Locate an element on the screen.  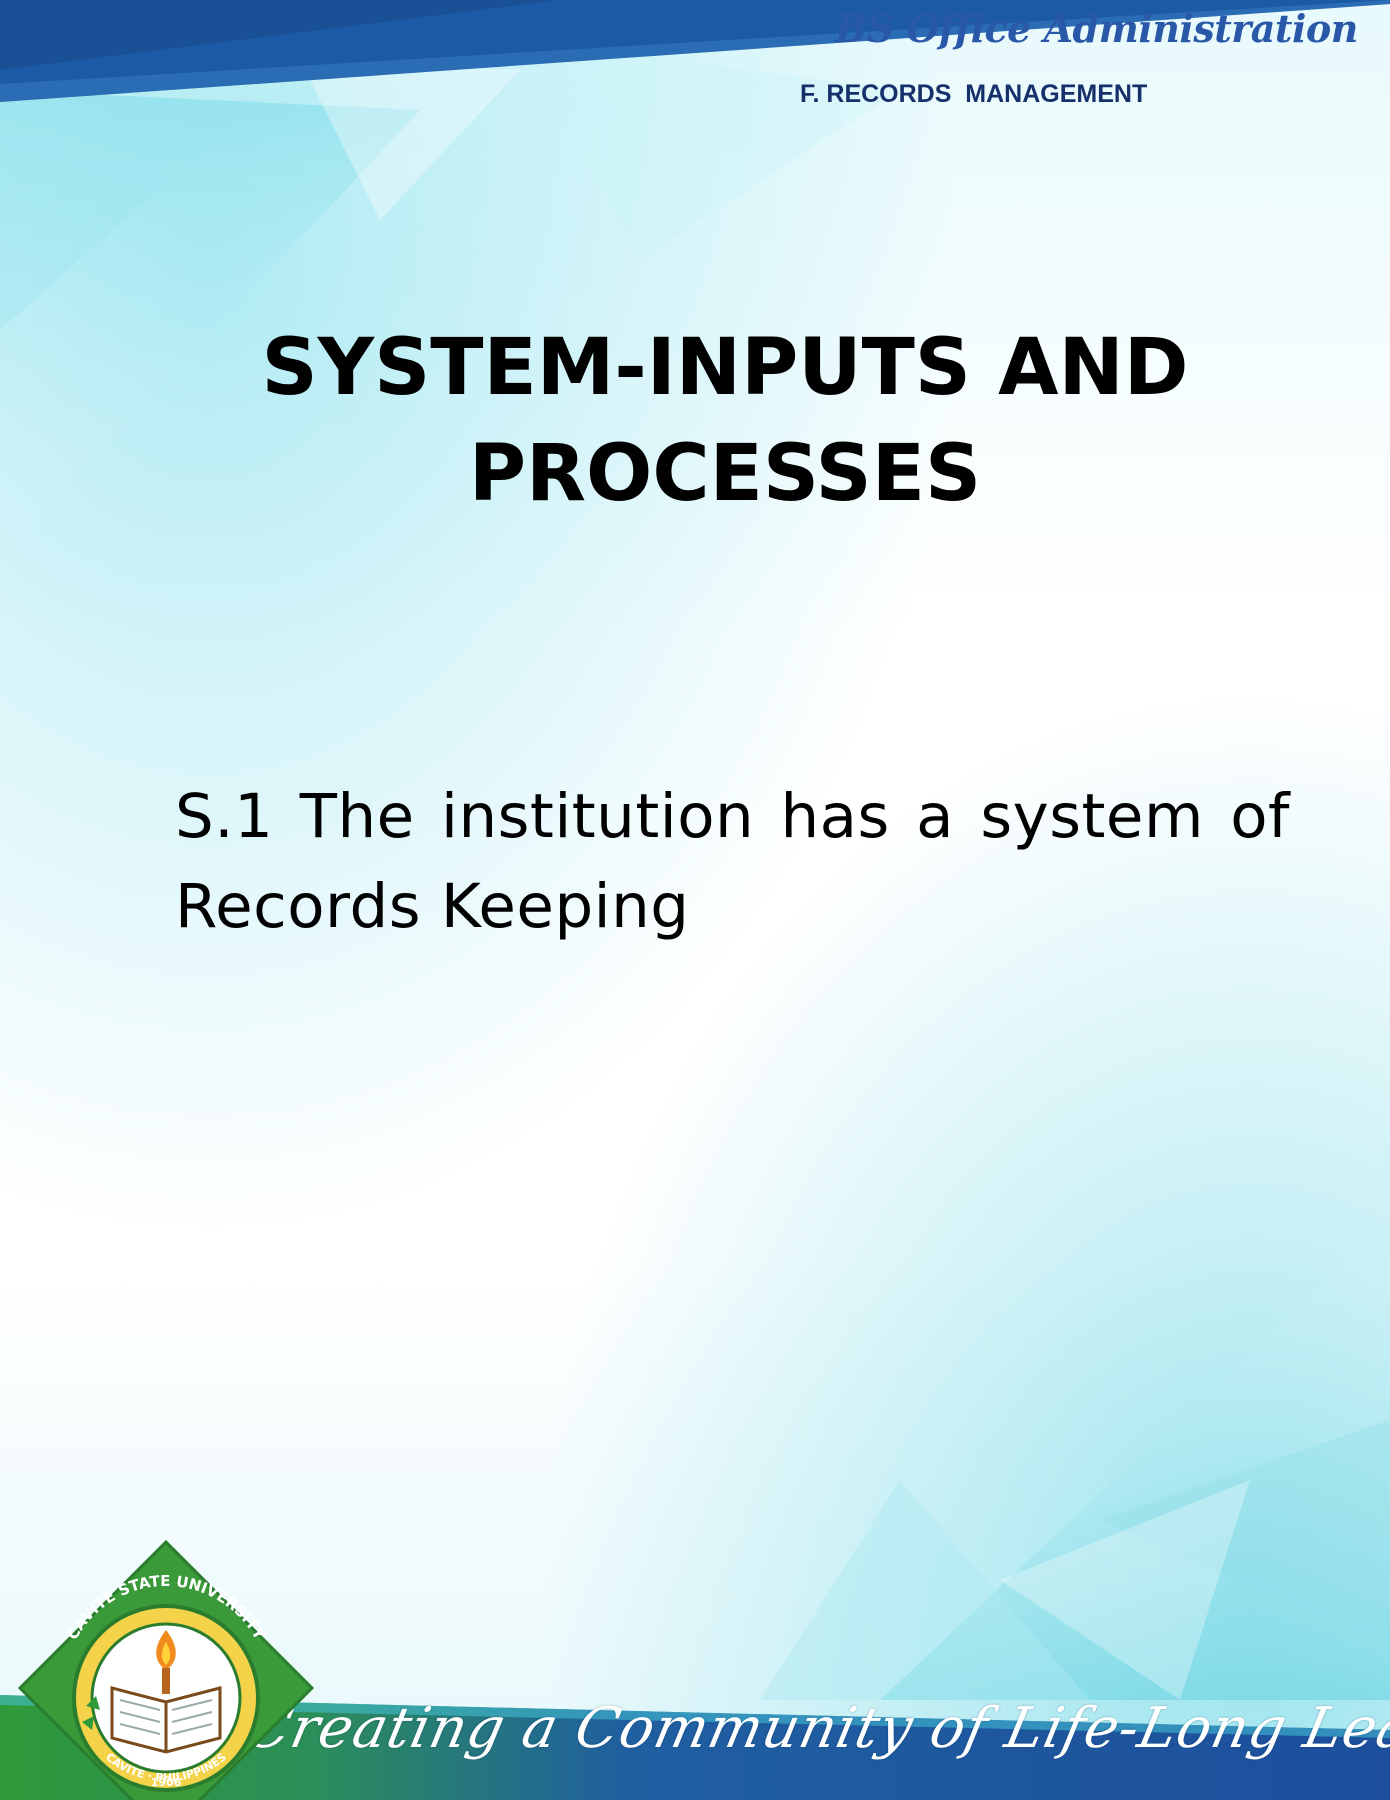
footer-band is located at coordinates (695, 1747).